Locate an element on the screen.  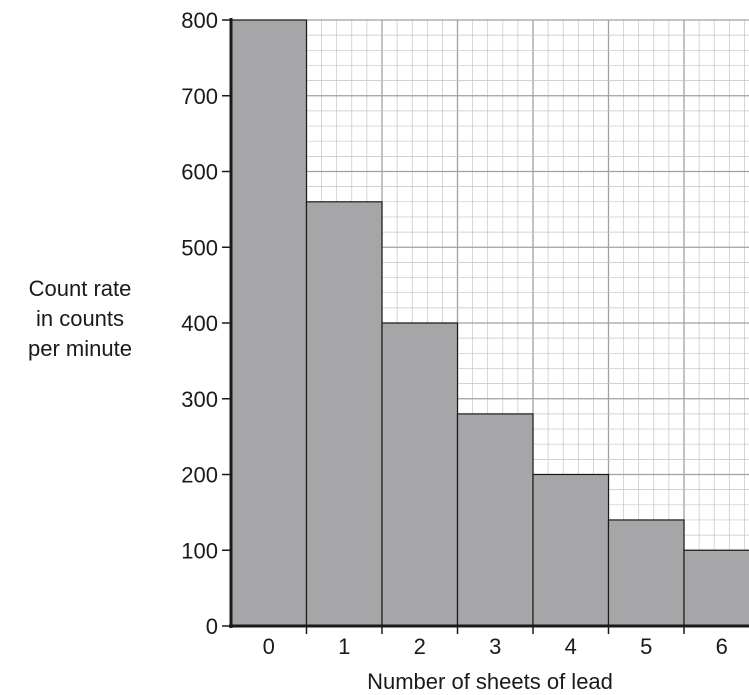
y-axis-title-line-3: per minute is located at coordinates (80, 348).